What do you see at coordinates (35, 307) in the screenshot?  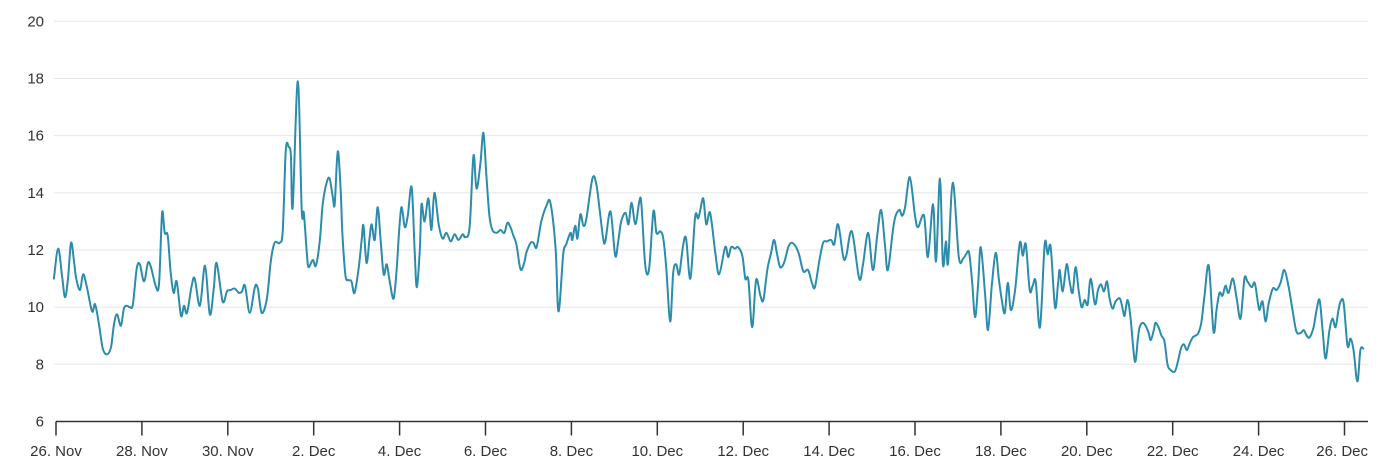 I see `y-axis-label: 10` at bounding box center [35, 307].